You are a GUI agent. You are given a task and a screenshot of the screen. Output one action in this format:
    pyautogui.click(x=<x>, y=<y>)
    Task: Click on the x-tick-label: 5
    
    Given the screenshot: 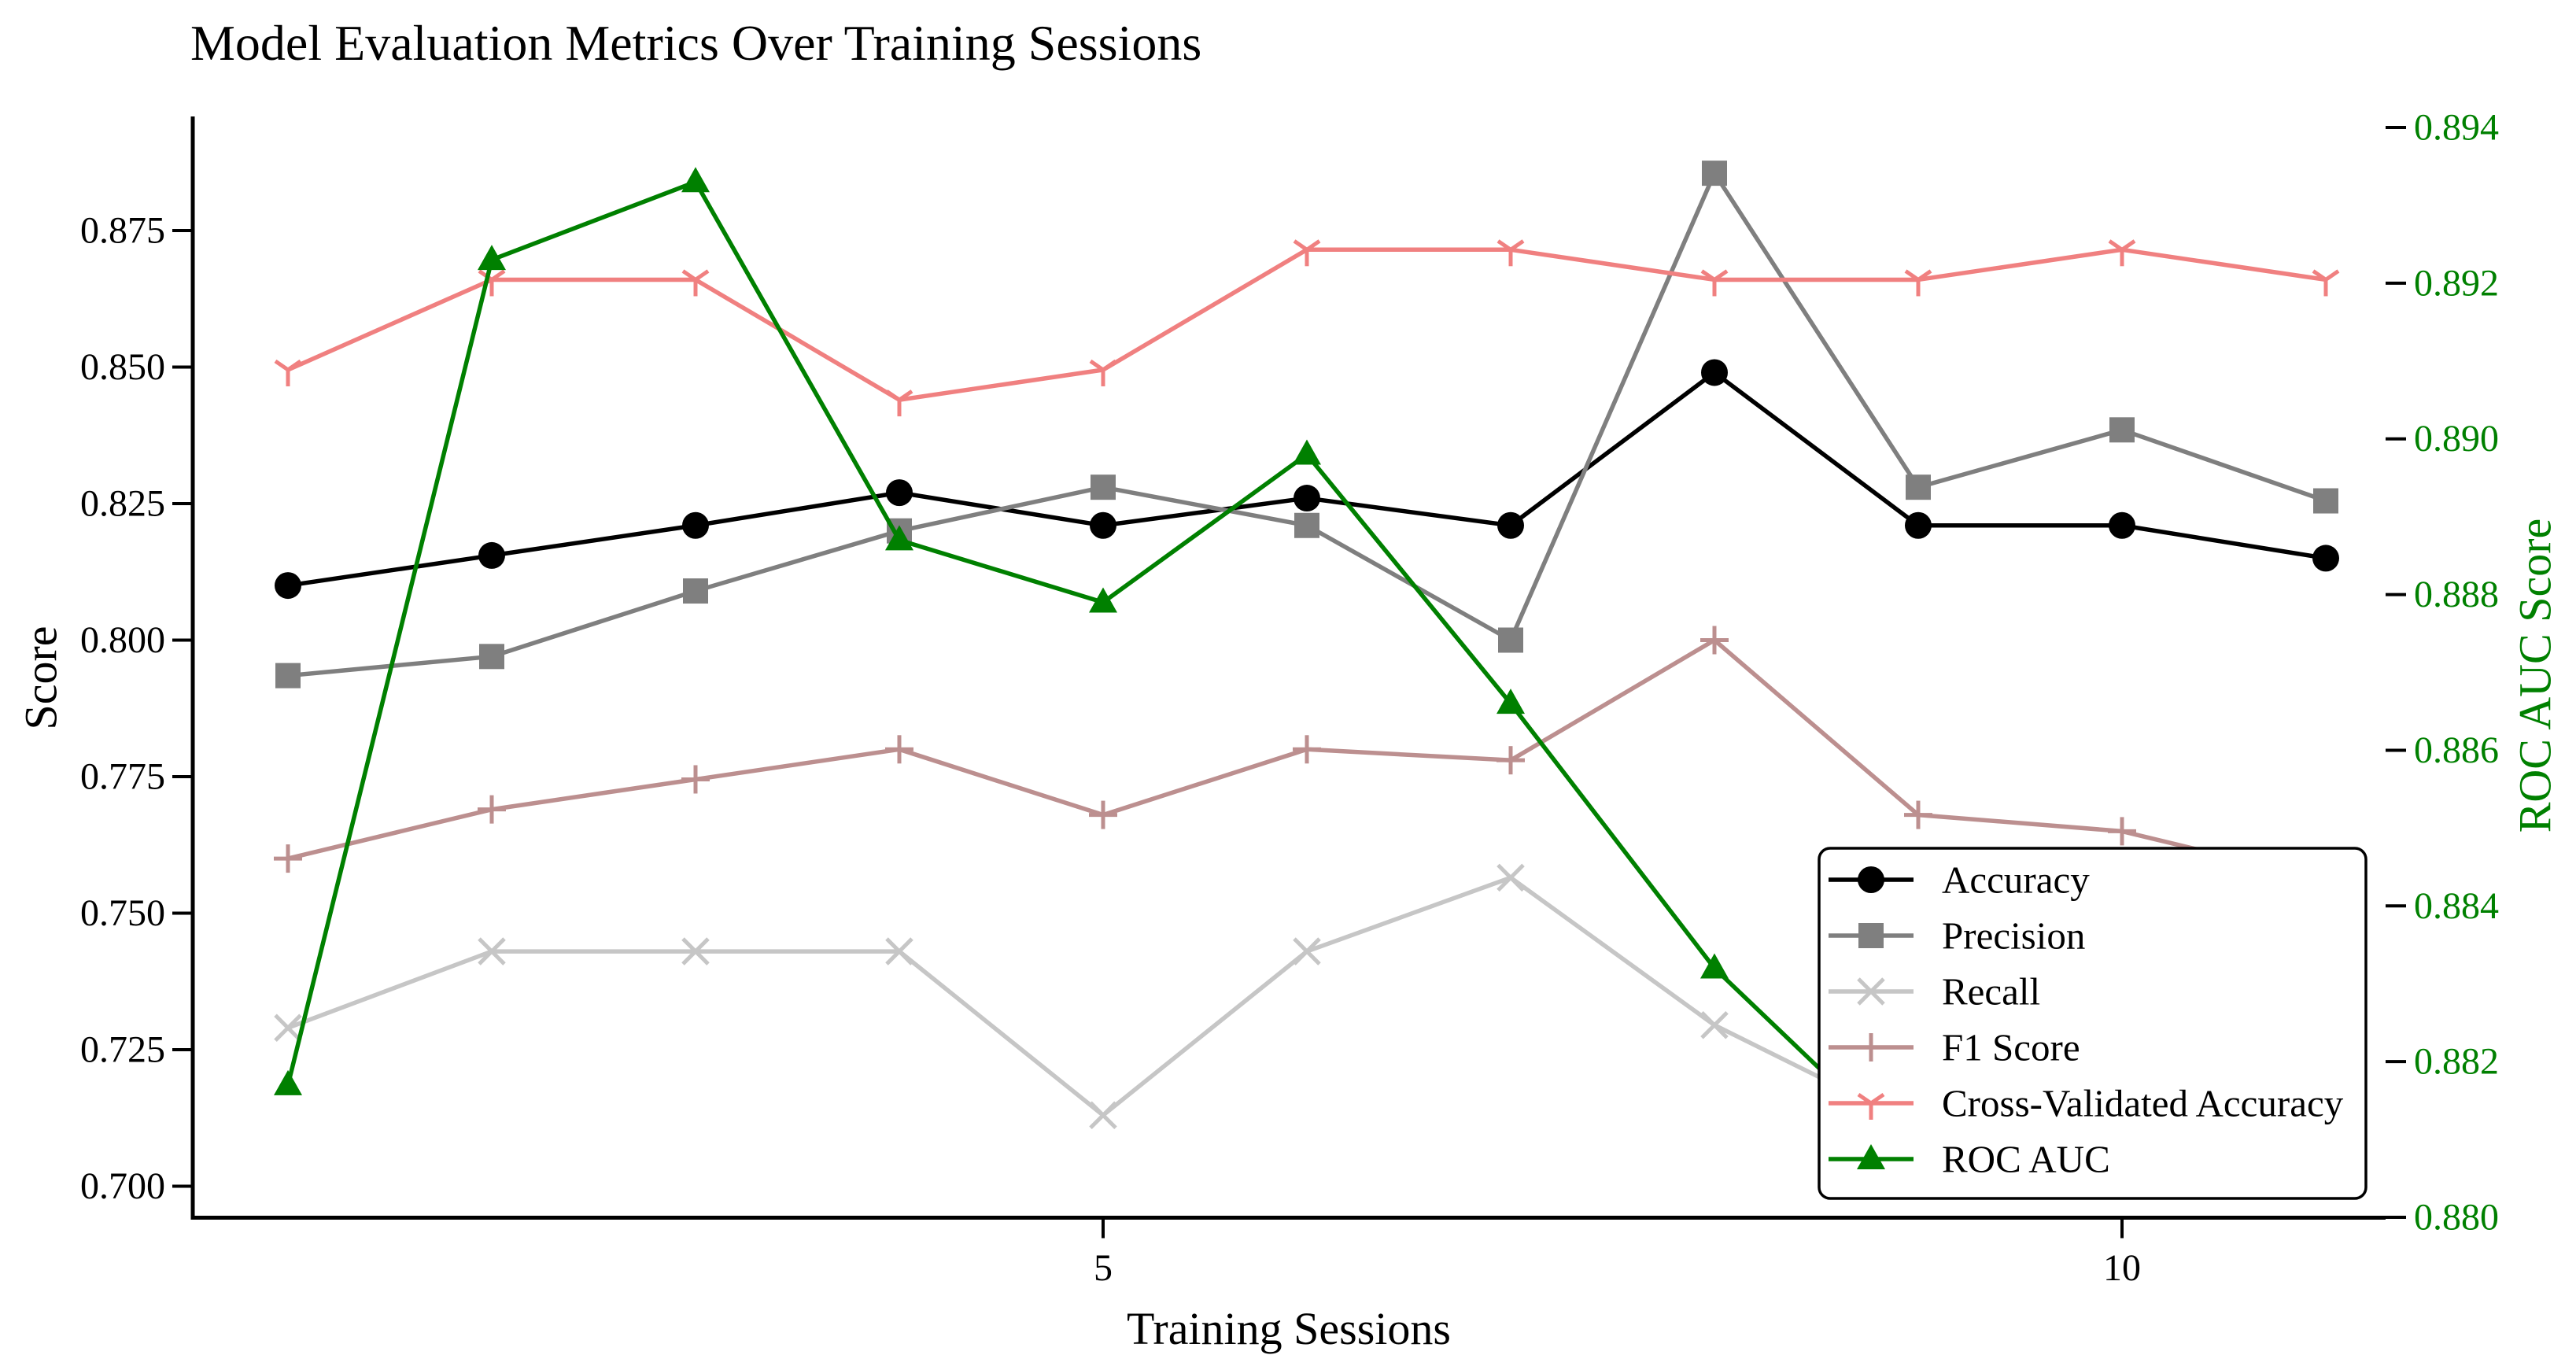 What is the action you would take?
    pyautogui.click(x=1103, y=1268)
    